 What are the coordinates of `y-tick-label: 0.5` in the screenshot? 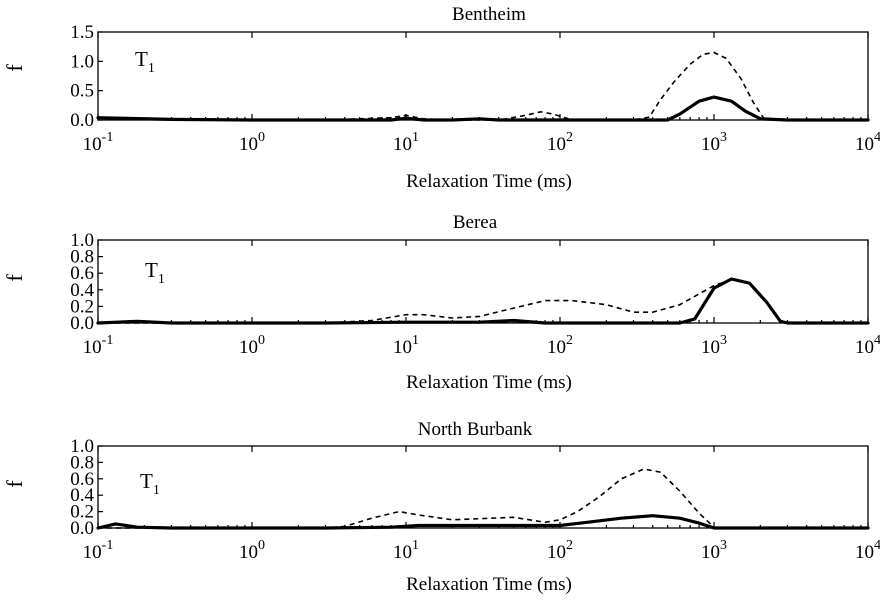 It's located at (82, 91).